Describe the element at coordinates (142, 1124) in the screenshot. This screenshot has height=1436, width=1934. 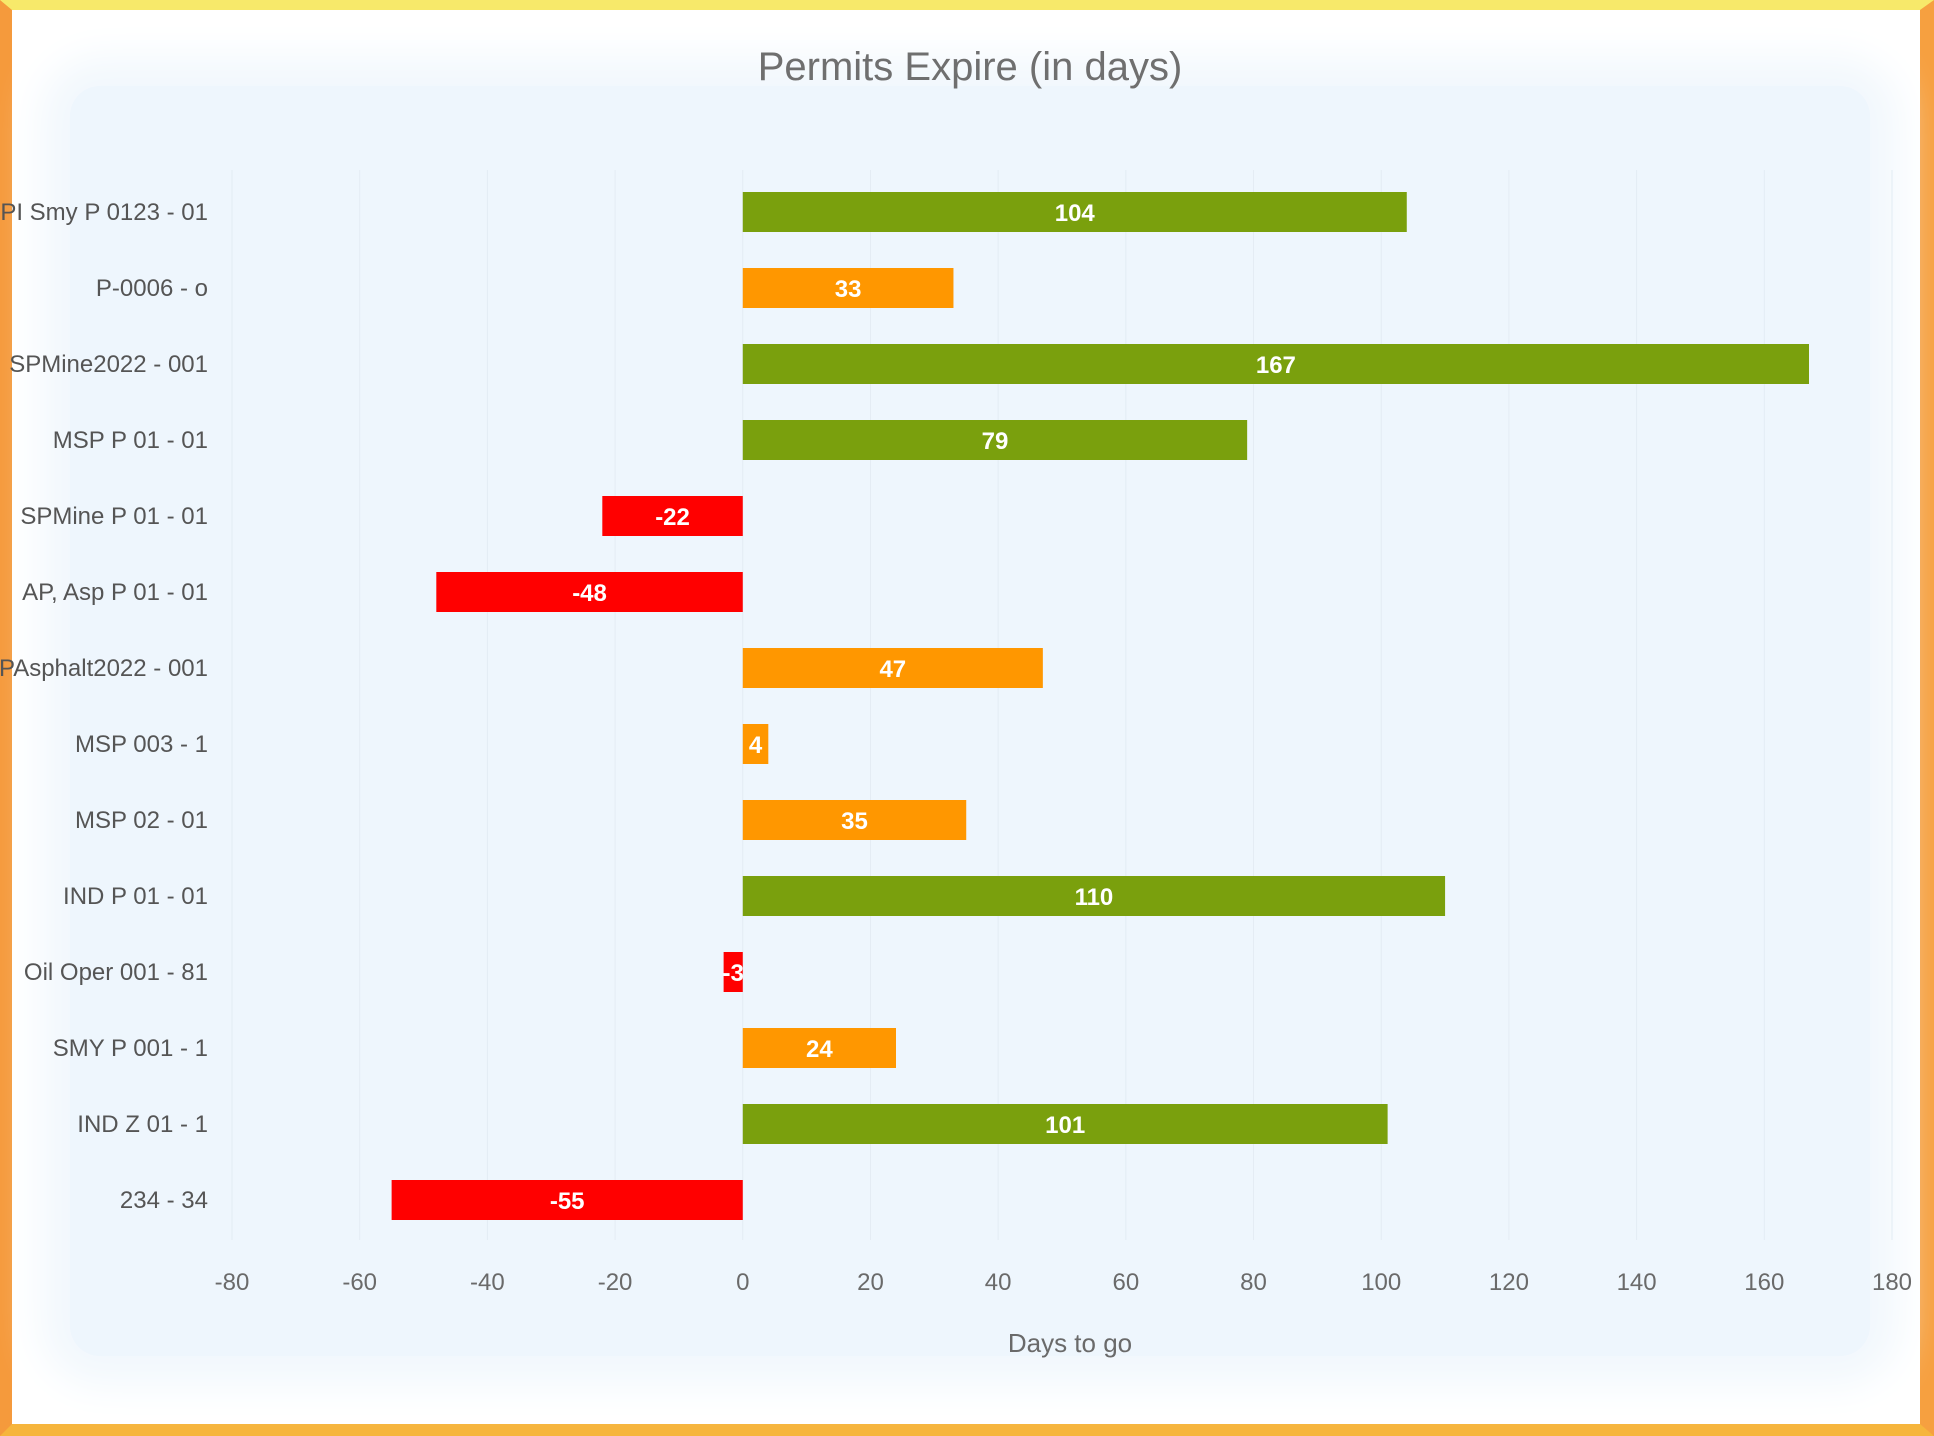
I see `category-label: IND Z 01 - 1` at that location.